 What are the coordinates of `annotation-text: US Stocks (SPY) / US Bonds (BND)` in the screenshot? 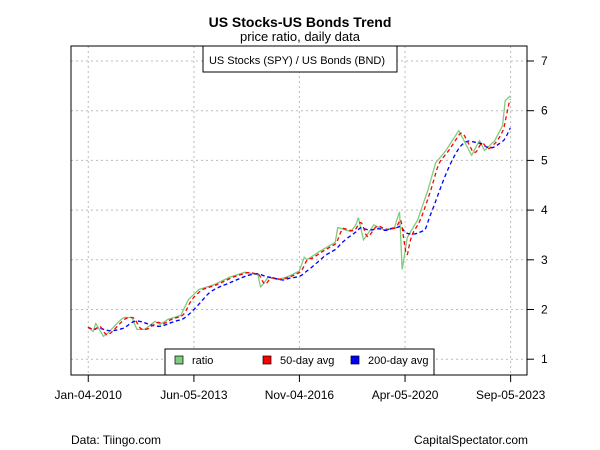 It's located at (297, 61).